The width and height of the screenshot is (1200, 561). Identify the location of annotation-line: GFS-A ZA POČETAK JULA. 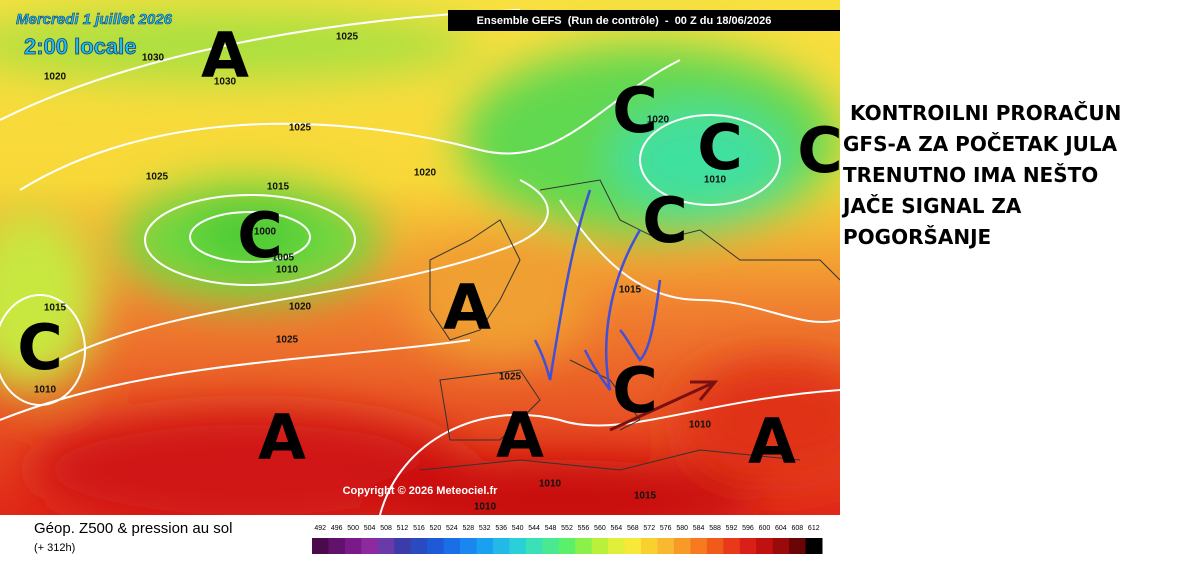
(980, 144).